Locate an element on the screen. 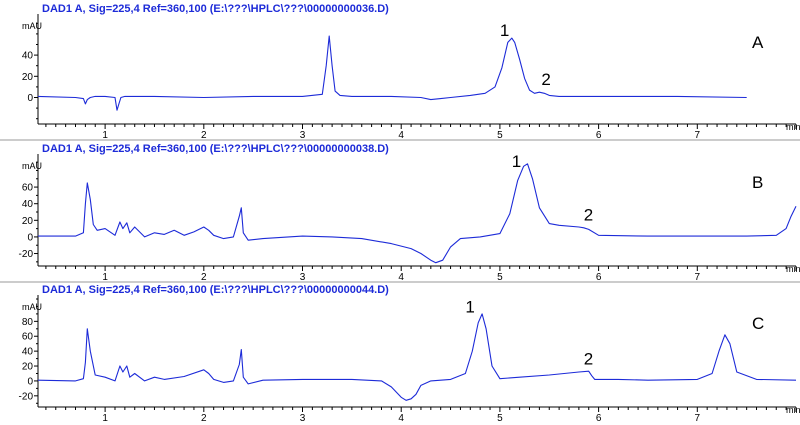 This screenshot has height=425, width=800. panel-letter: A is located at coordinates (758, 42).